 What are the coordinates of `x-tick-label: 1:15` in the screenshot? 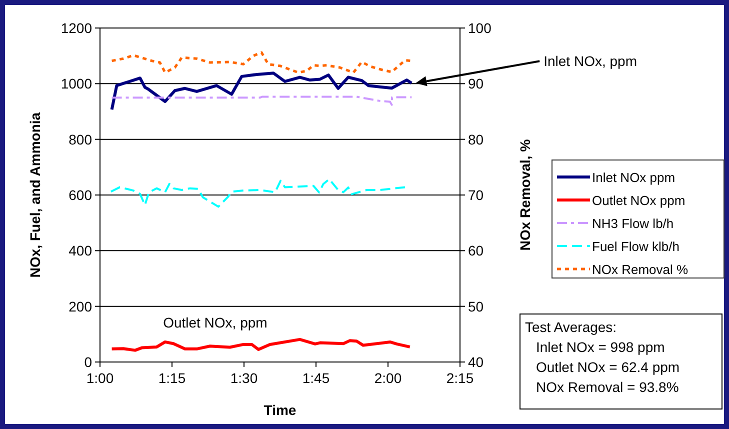 It's located at (172, 378).